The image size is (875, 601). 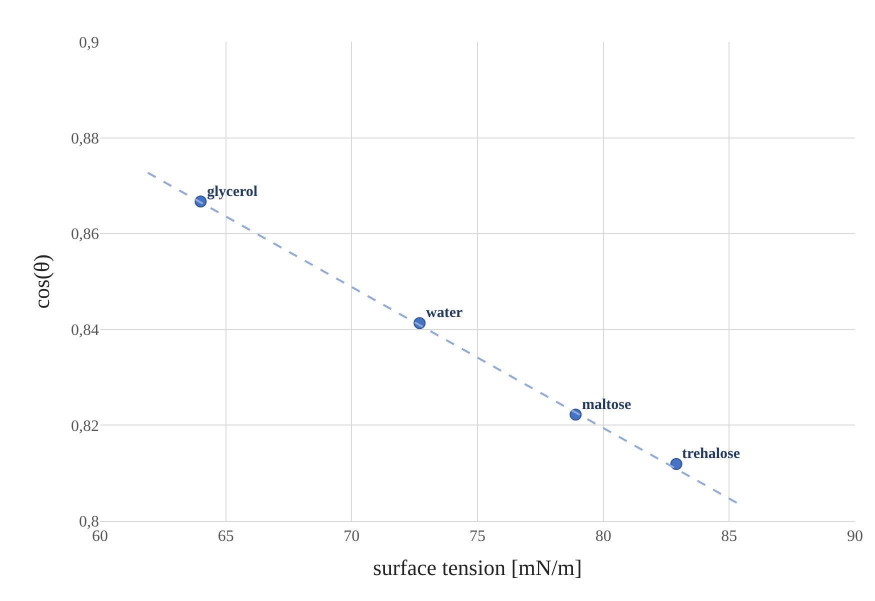 What do you see at coordinates (444, 313) in the screenshot?
I see `annotation: water` at bounding box center [444, 313].